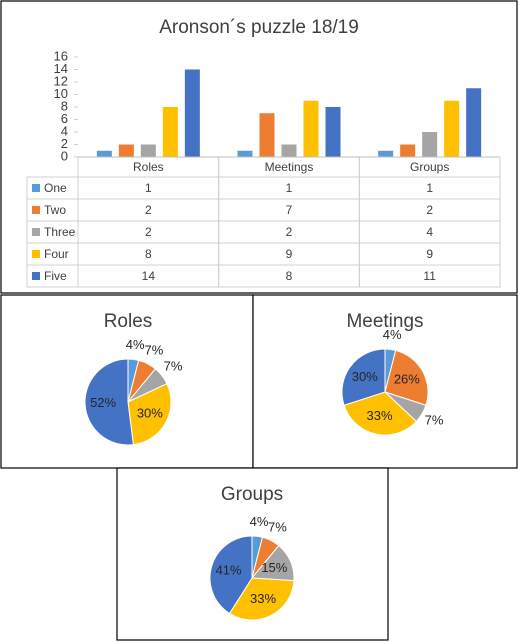 Image resolution: width=519 pixels, height=643 pixels. I want to click on y-tick-label: 2, so click(64, 143).